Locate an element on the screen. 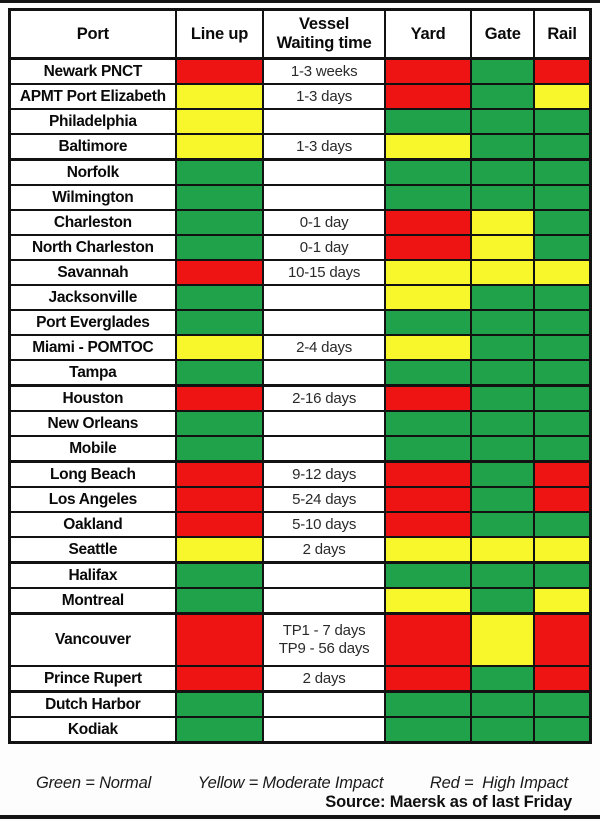 The image size is (600, 821). table-row: New Orleans is located at coordinates (300, 423).